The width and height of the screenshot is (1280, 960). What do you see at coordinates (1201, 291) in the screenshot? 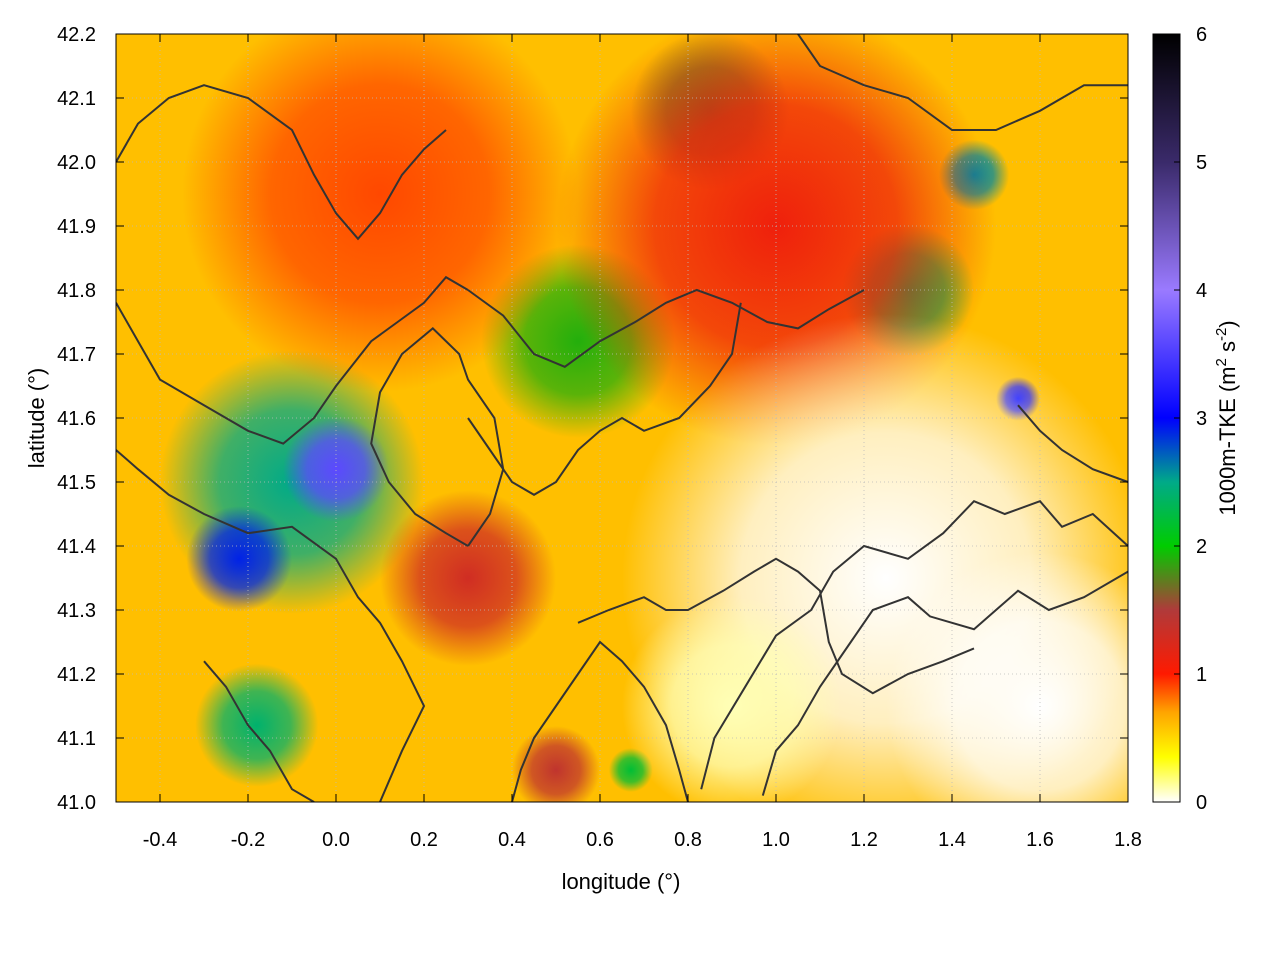
I see `colorbar-tick-label: 4` at bounding box center [1201, 291].